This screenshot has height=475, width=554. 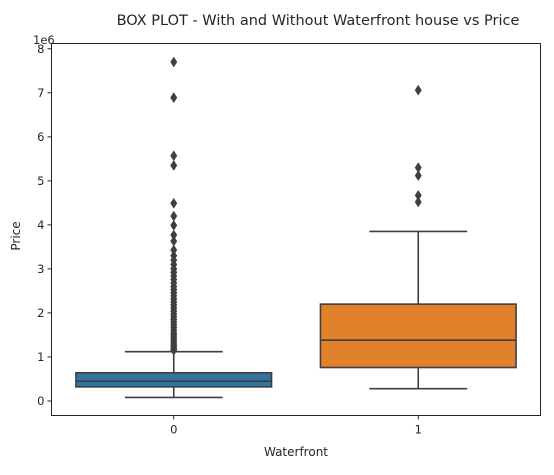 I want to click on x-tick-label: 1, so click(x=418, y=430).